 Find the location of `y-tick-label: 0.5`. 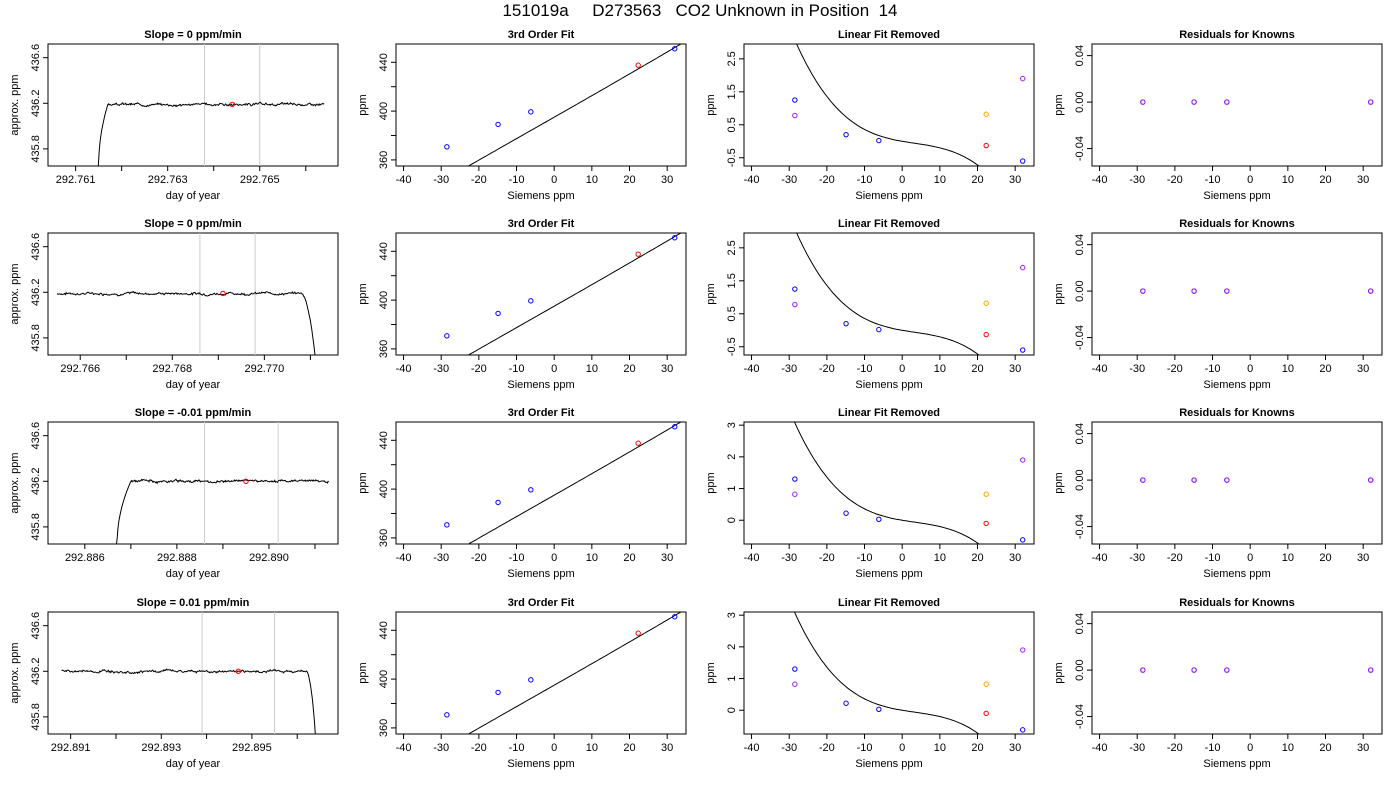

y-tick-label: 0.5 is located at coordinates (732, 313).